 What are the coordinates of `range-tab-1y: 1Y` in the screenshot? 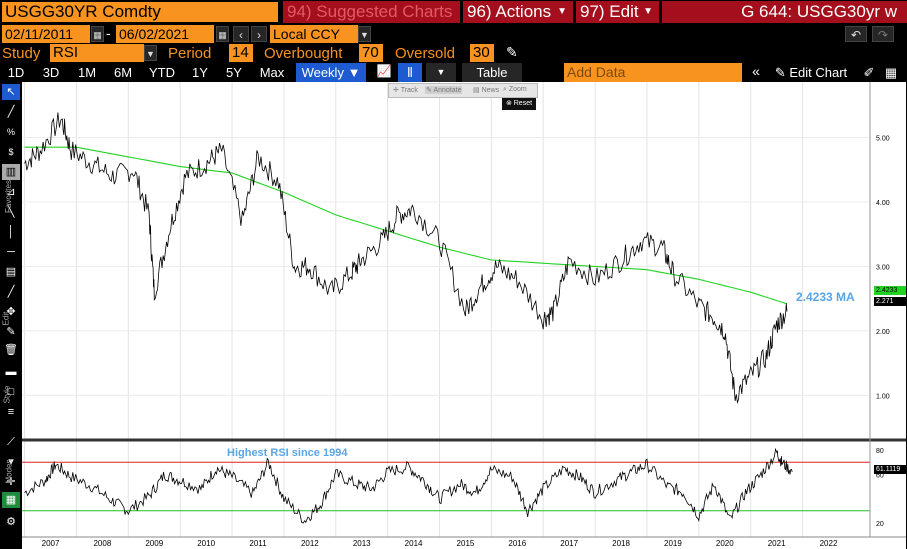 It's located at (200, 72).